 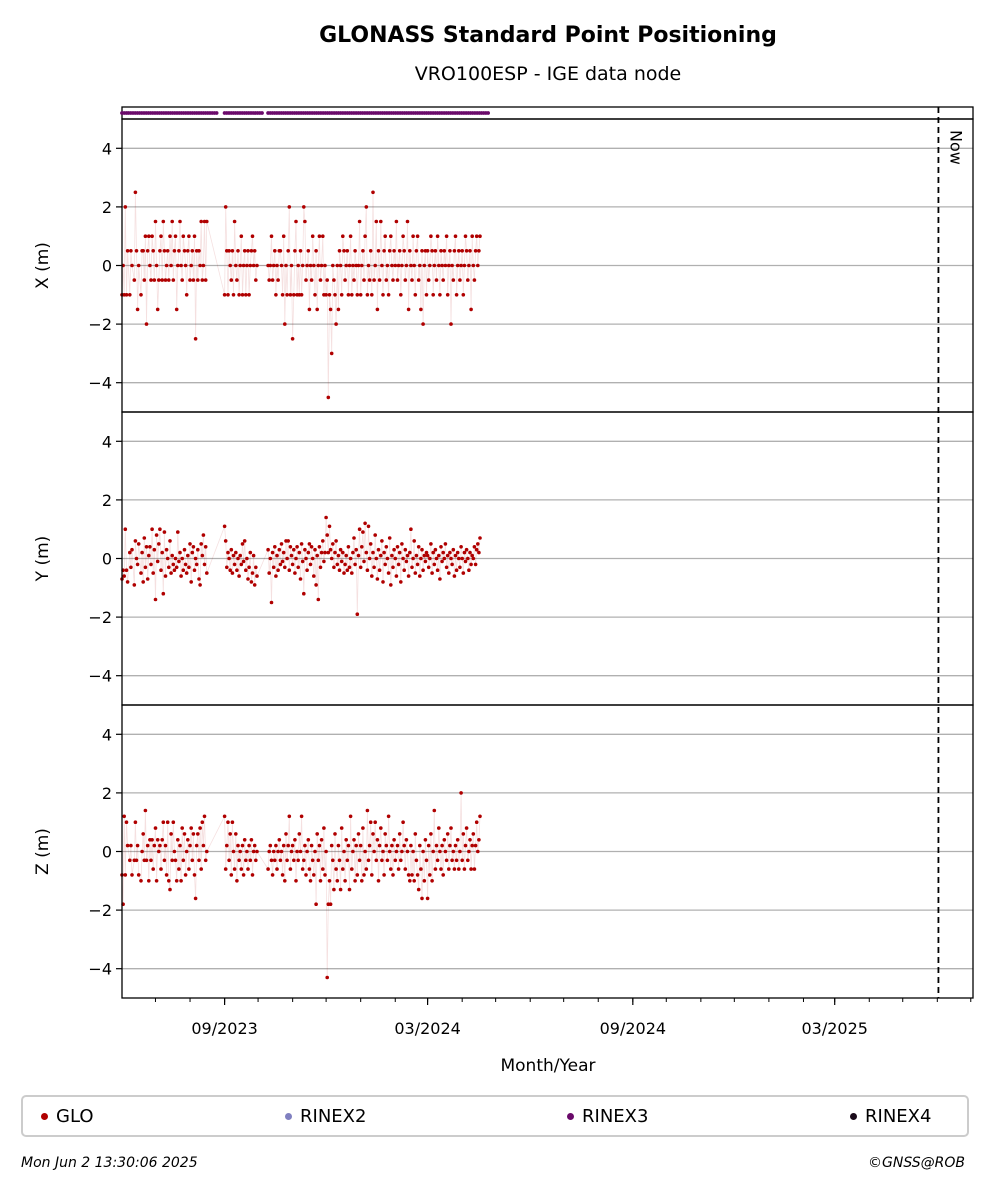 What do you see at coordinates (100, 676) in the screenshot?
I see `y-tick-label: −4` at bounding box center [100, 676].